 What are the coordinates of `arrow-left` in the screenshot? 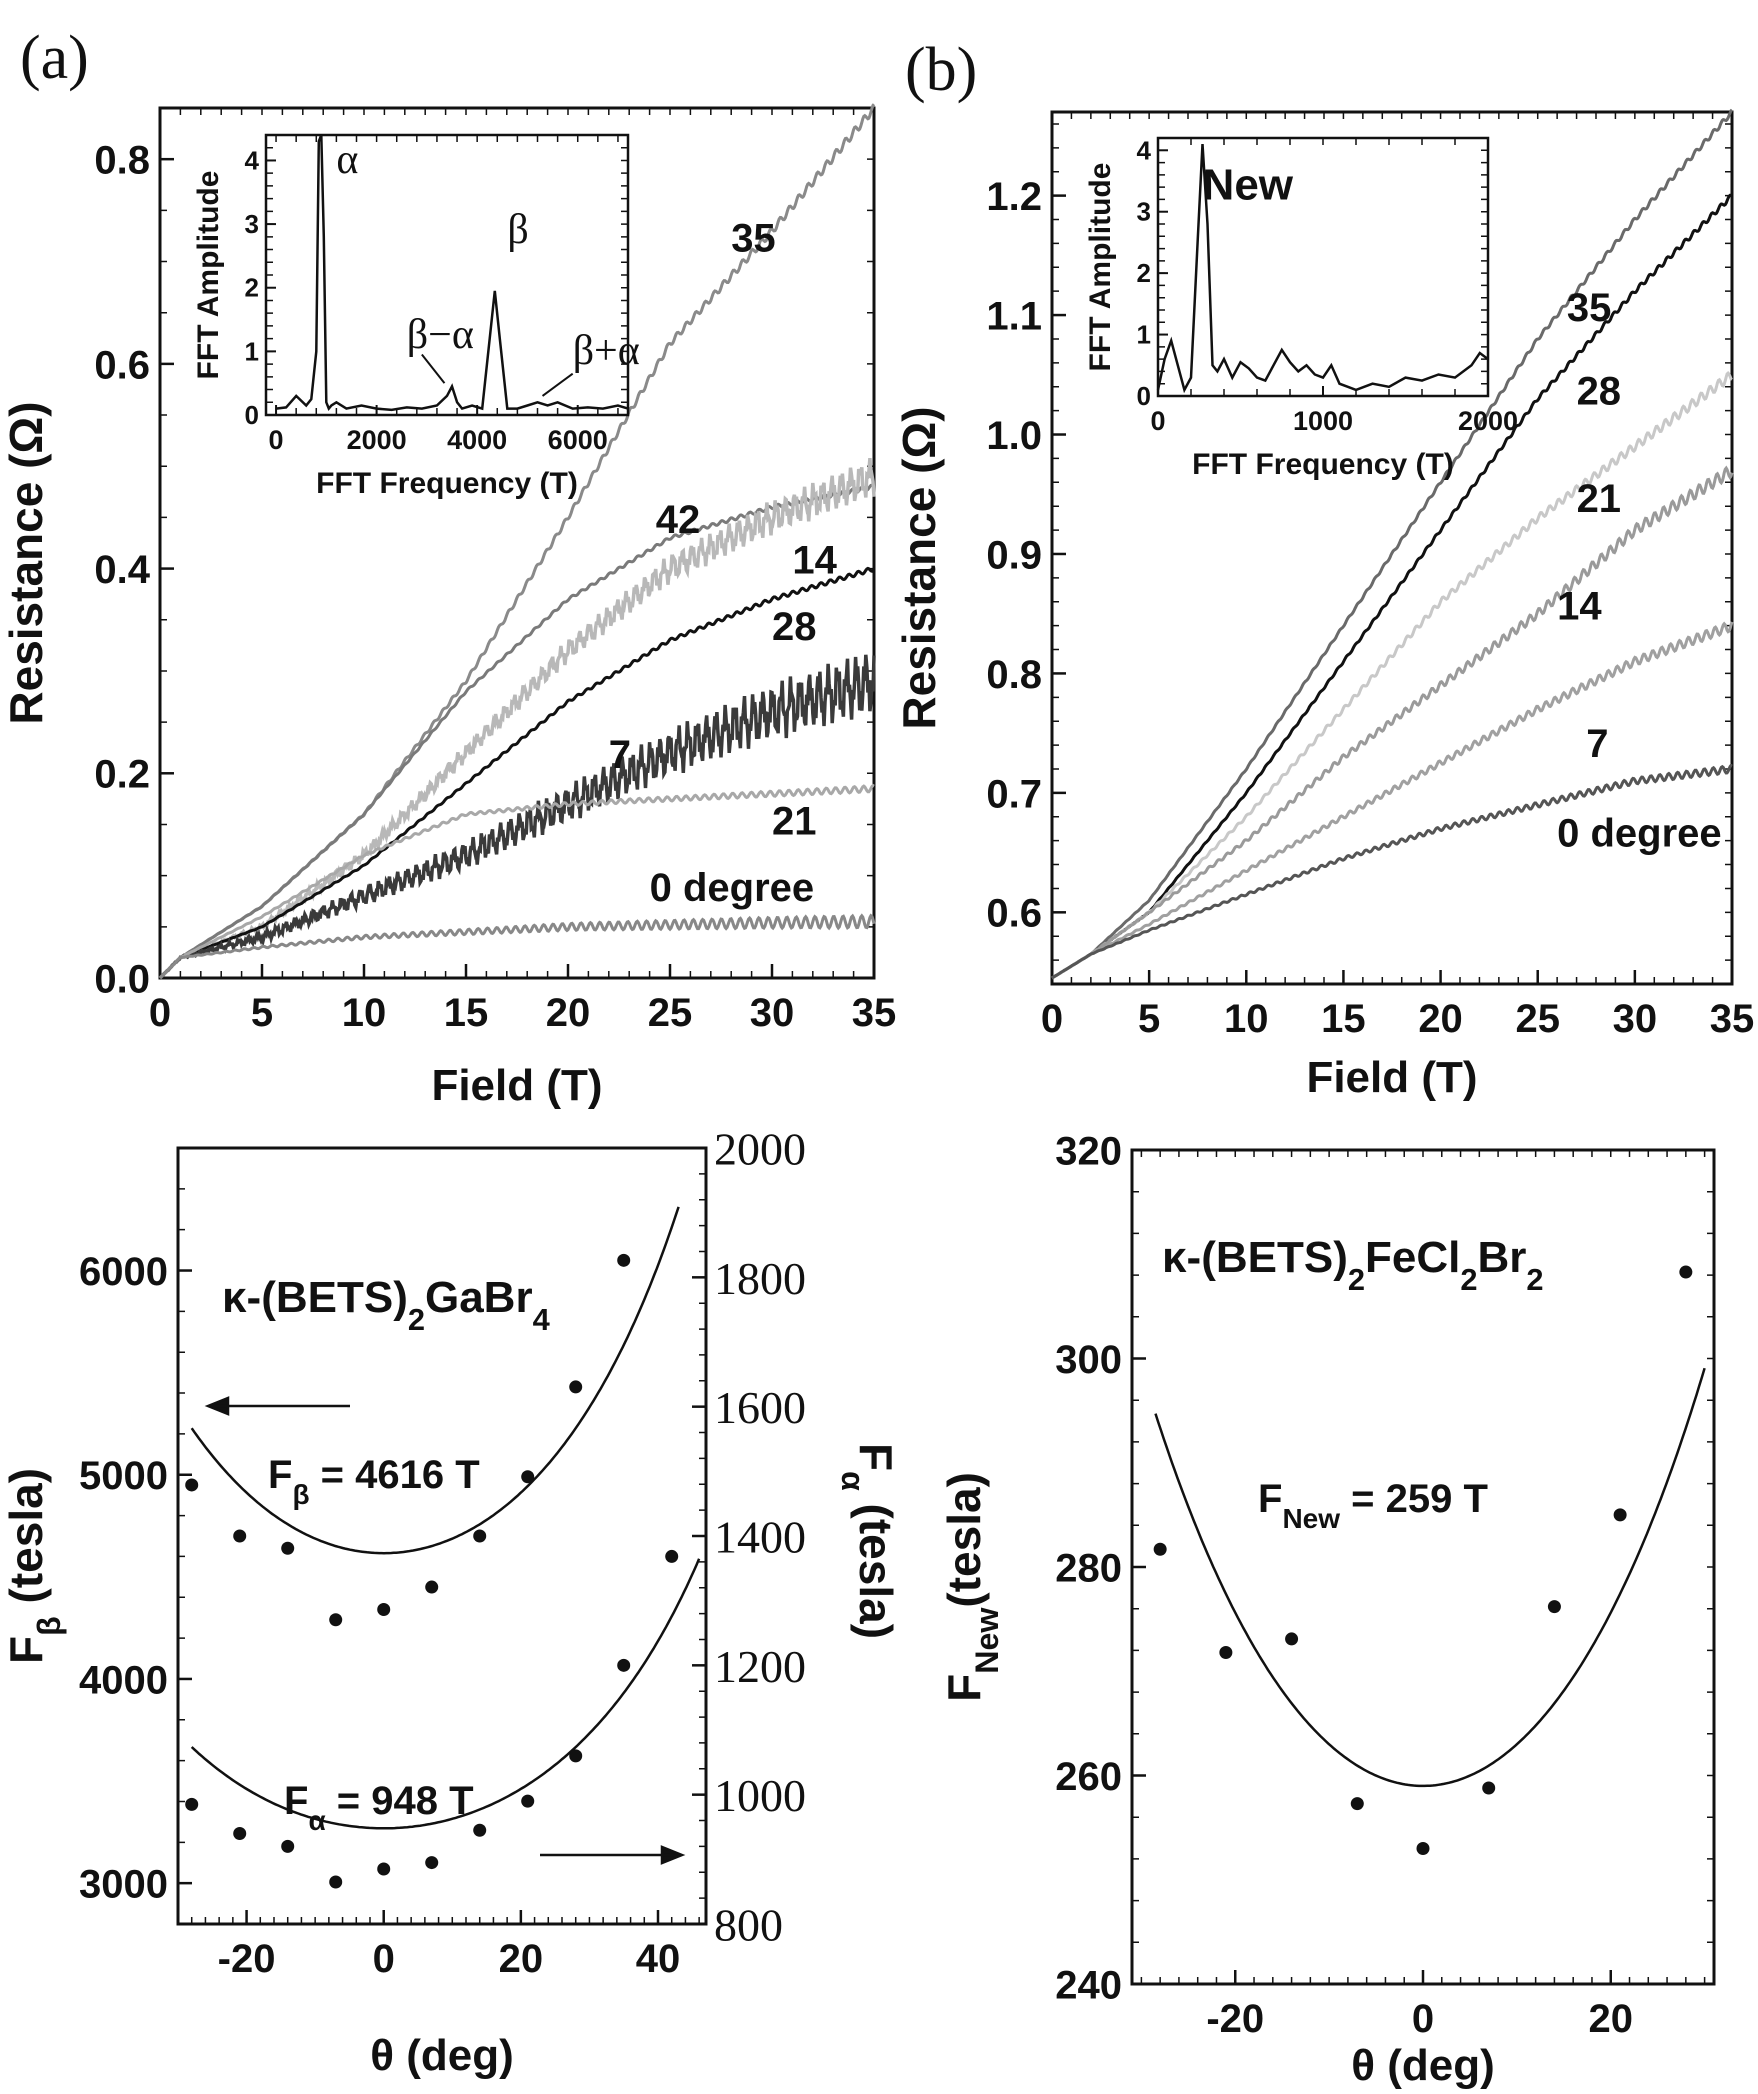 It's located at (277, 1406).